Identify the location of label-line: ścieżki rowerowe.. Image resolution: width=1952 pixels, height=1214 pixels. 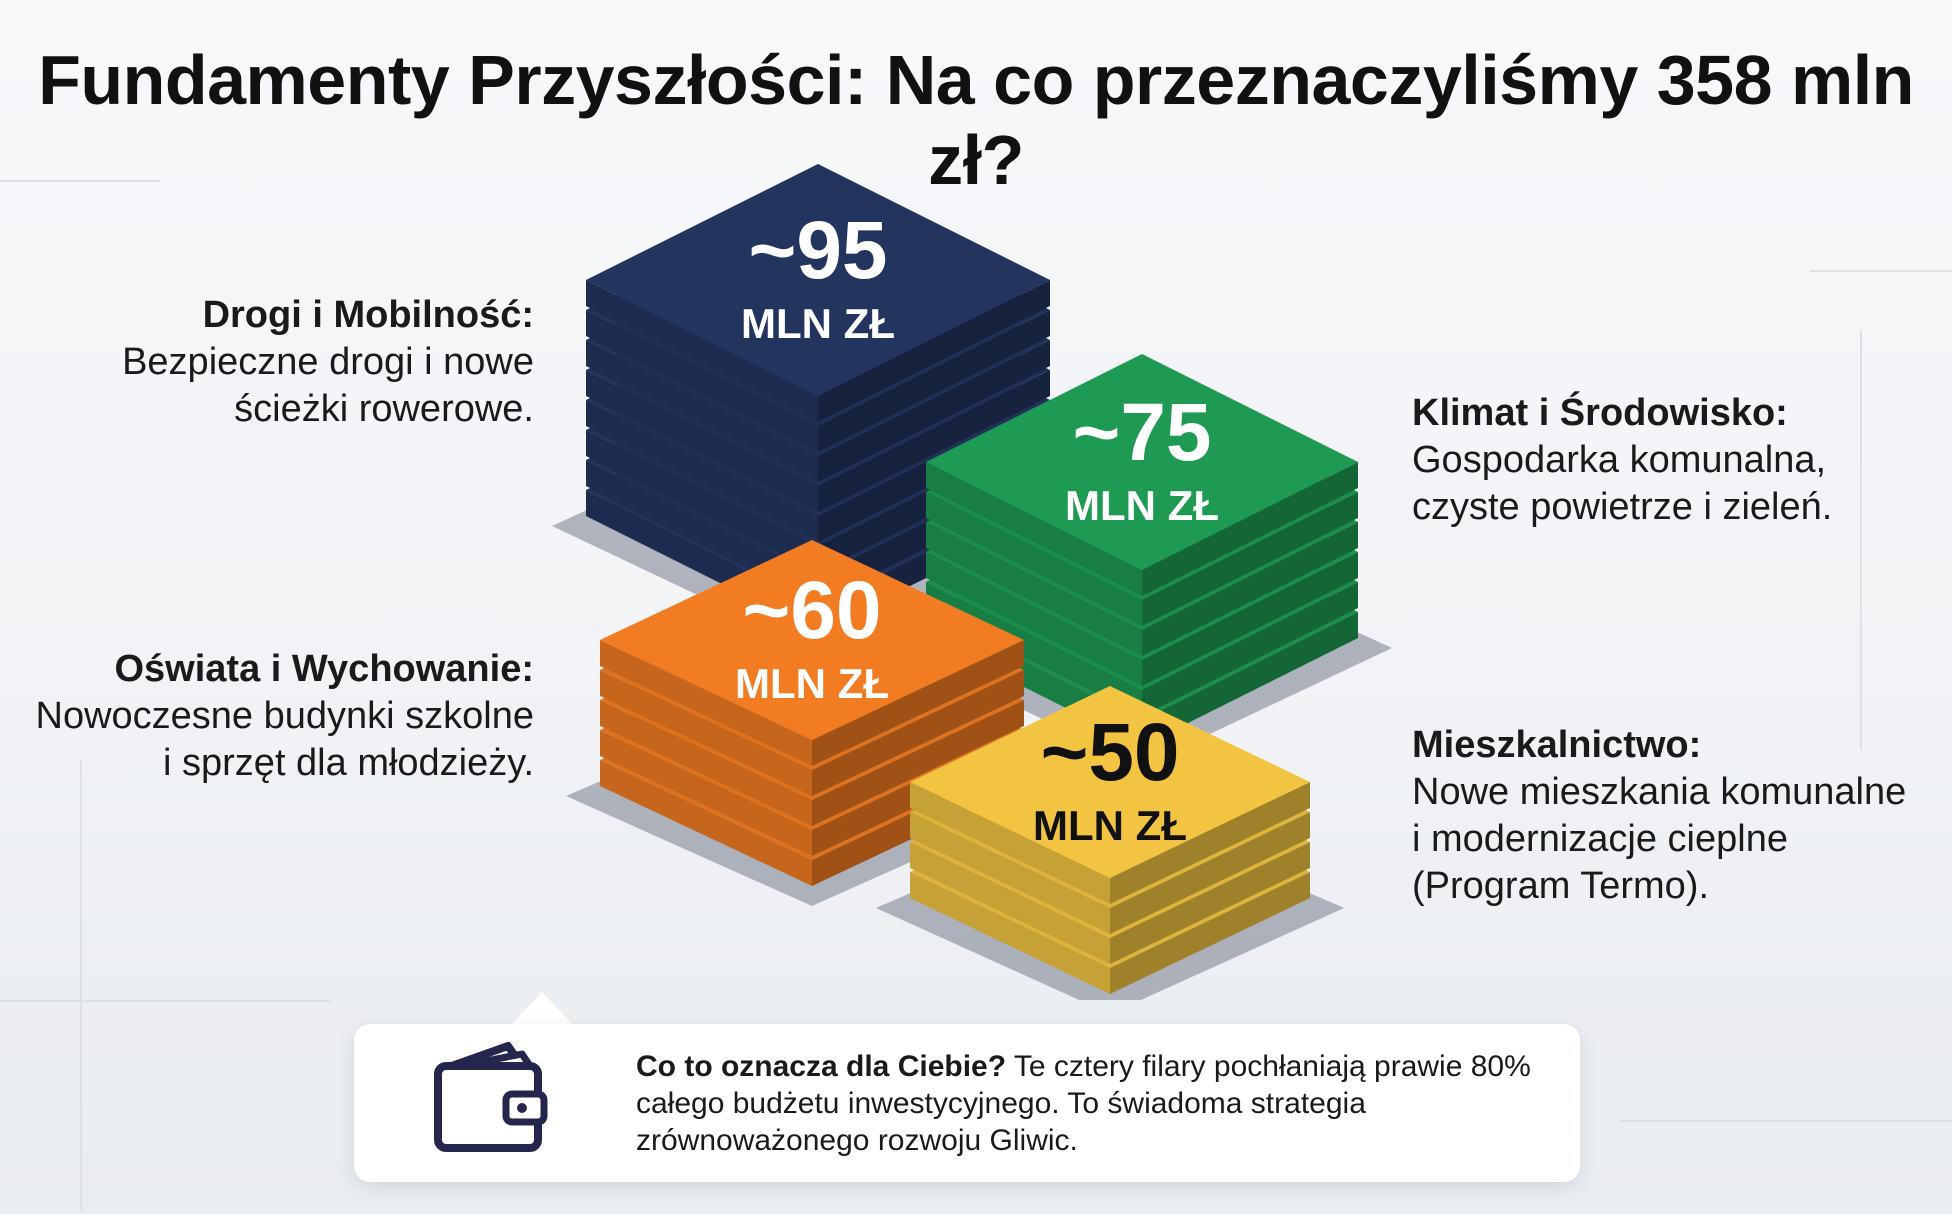
(384, 409).